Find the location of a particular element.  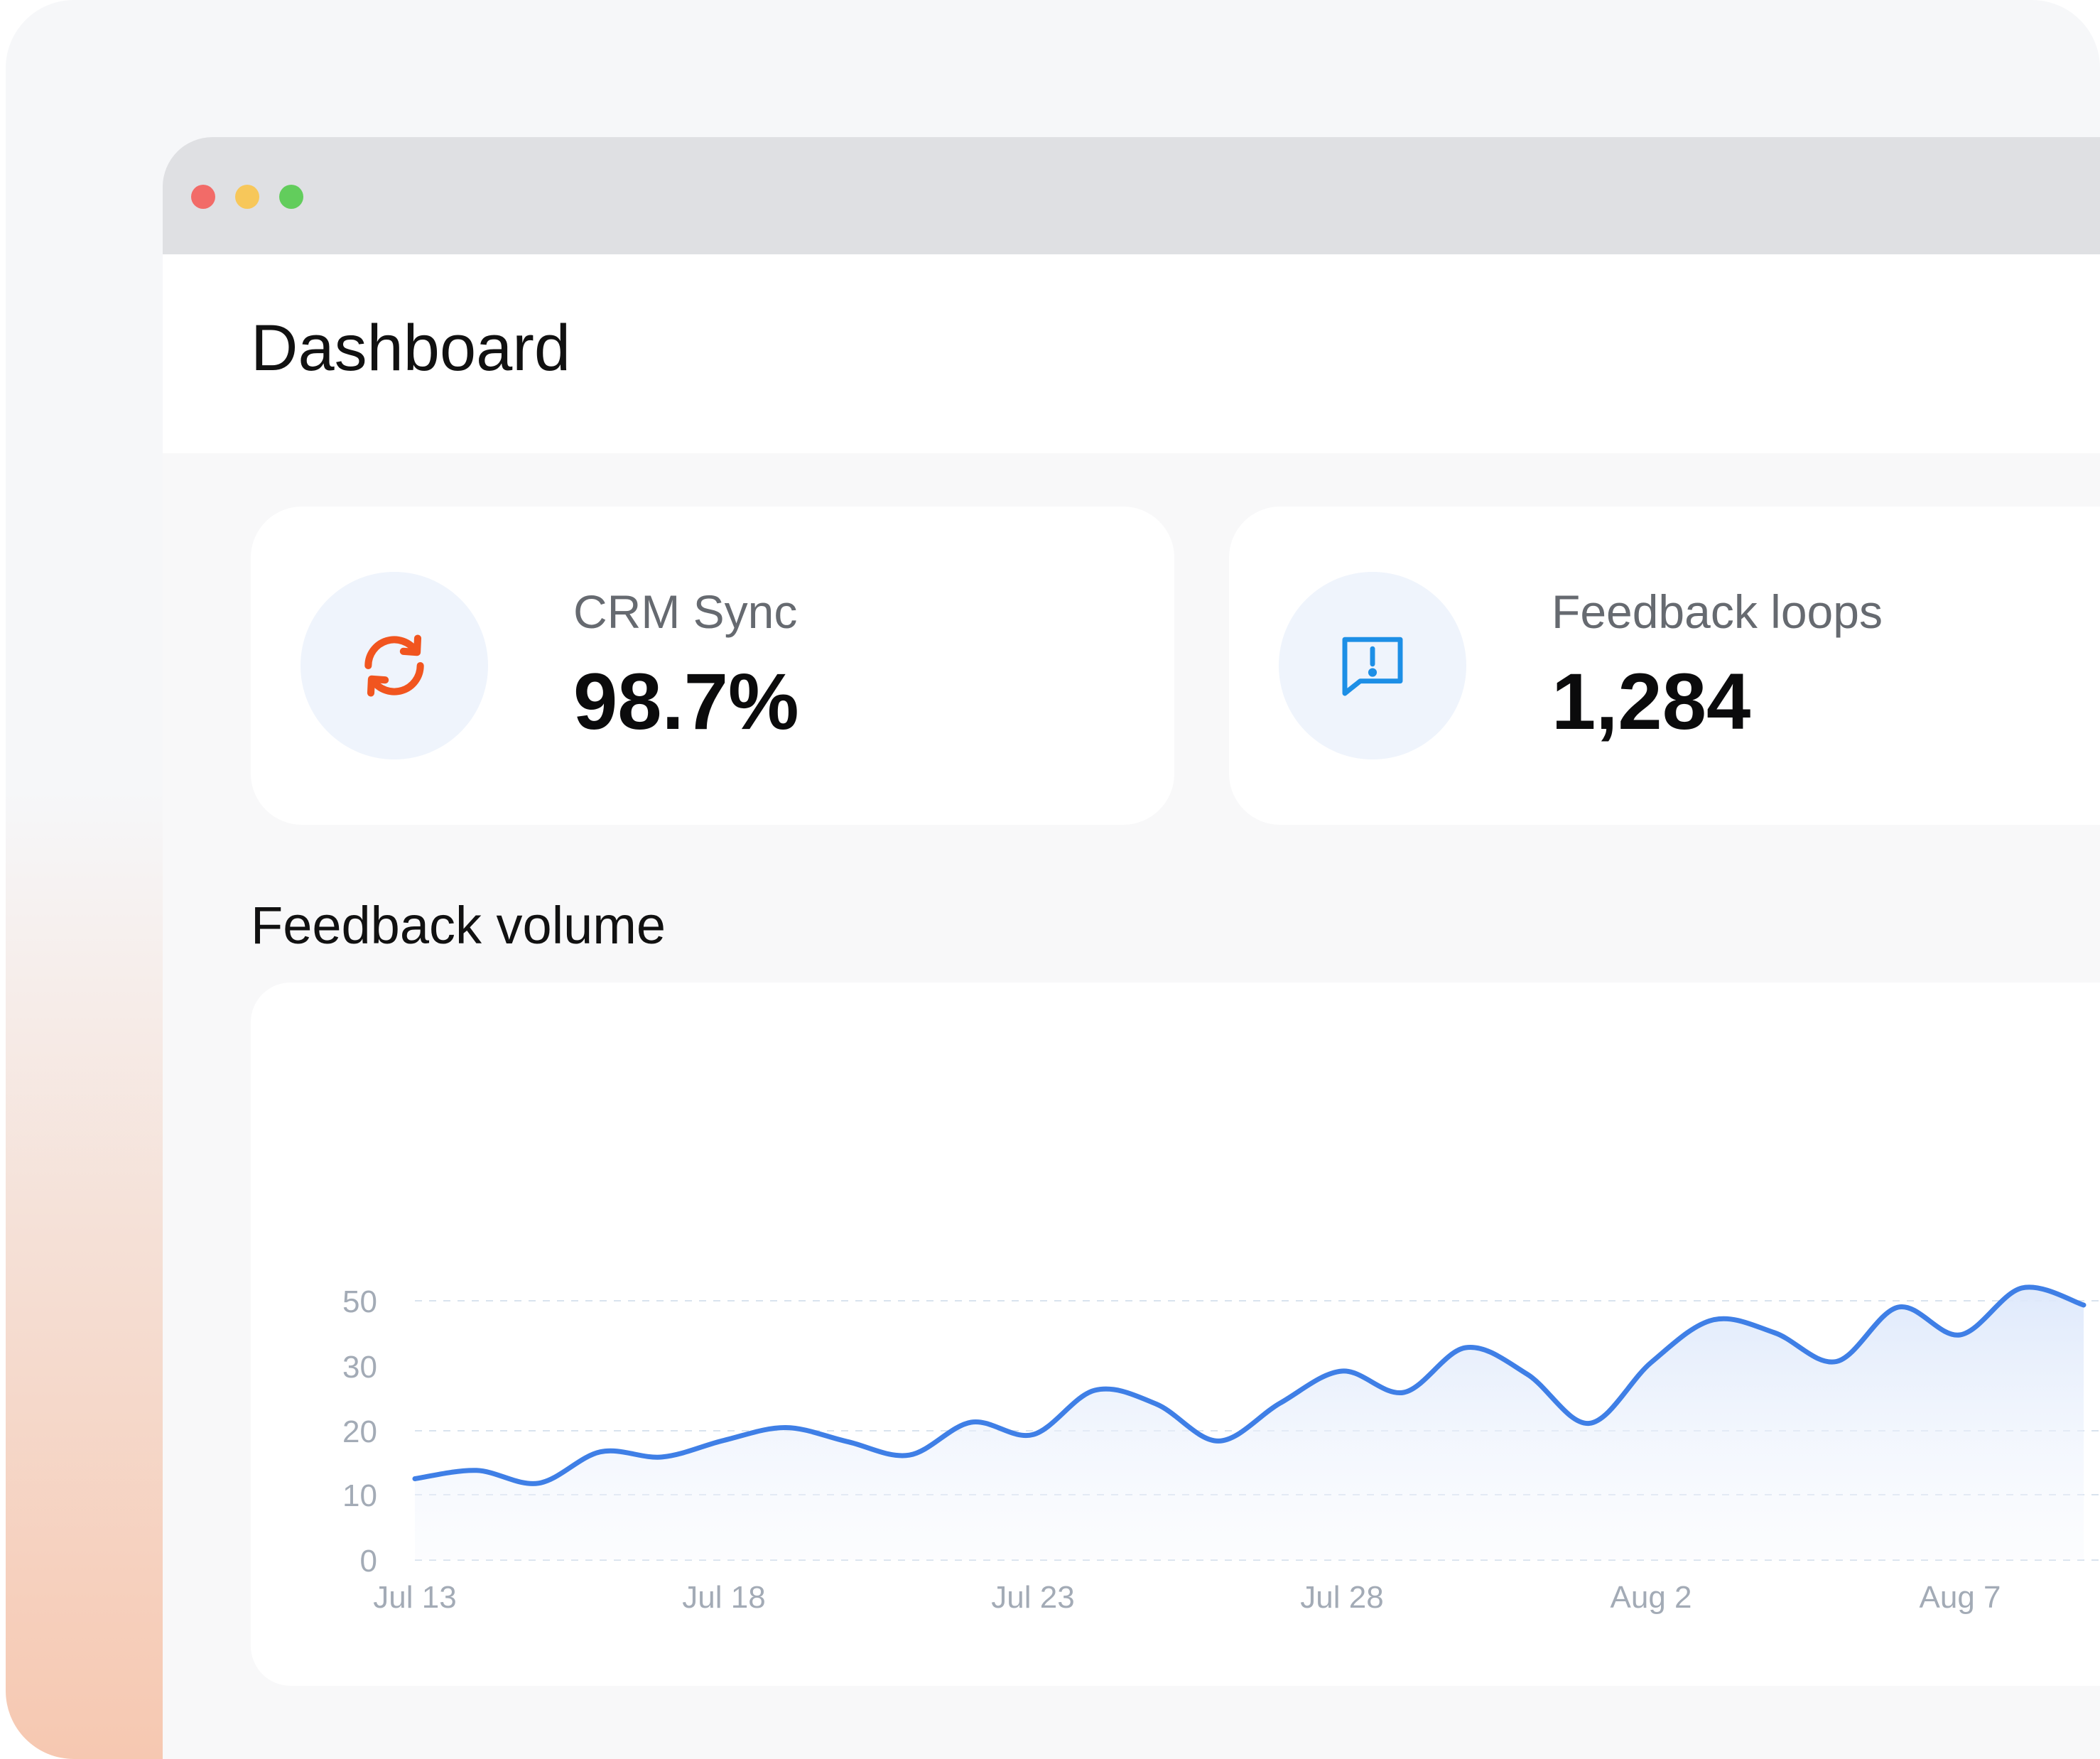

y-tick-label: 0 is located at coordinates (368, 1561).